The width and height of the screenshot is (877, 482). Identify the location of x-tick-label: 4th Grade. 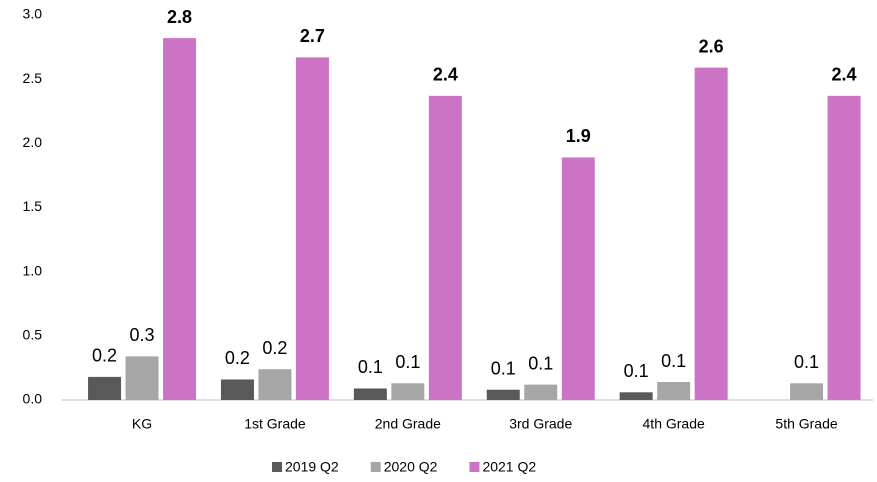
(674, 424).